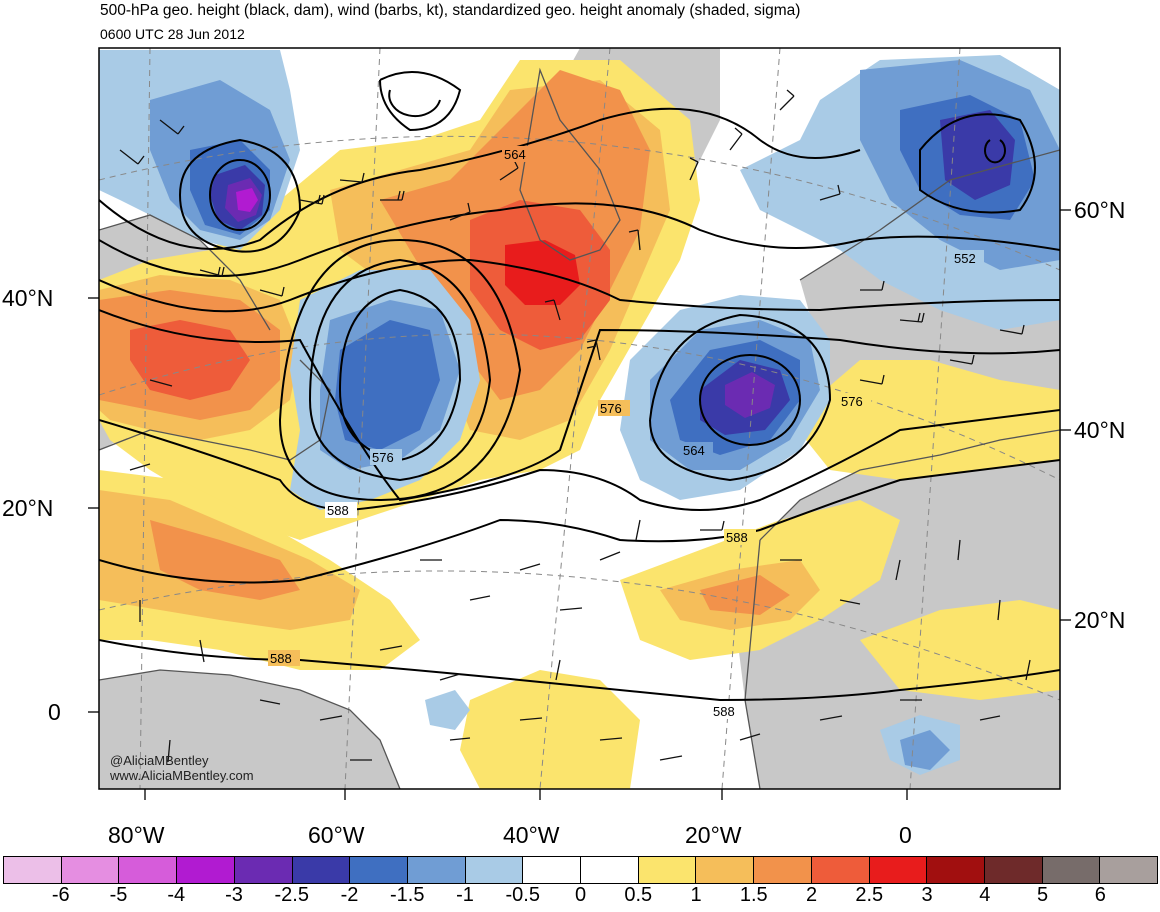 This screenshot has width=1160, height=912. I want to click on colorbar-label: 2.5, so click(869, 895).